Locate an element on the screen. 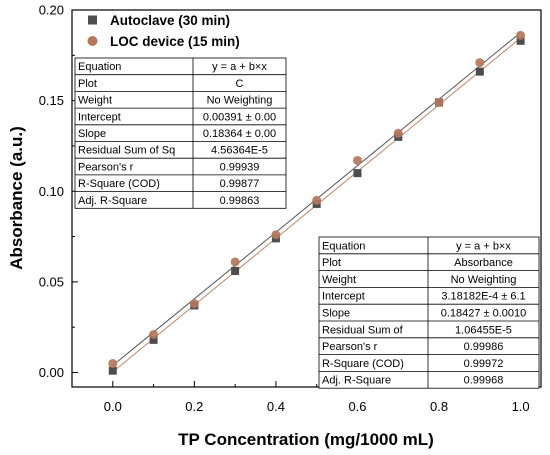 The image size is (550, 455). fit-table-value: 0.18364 ± 0.00 is located at coordinates (239, 134).